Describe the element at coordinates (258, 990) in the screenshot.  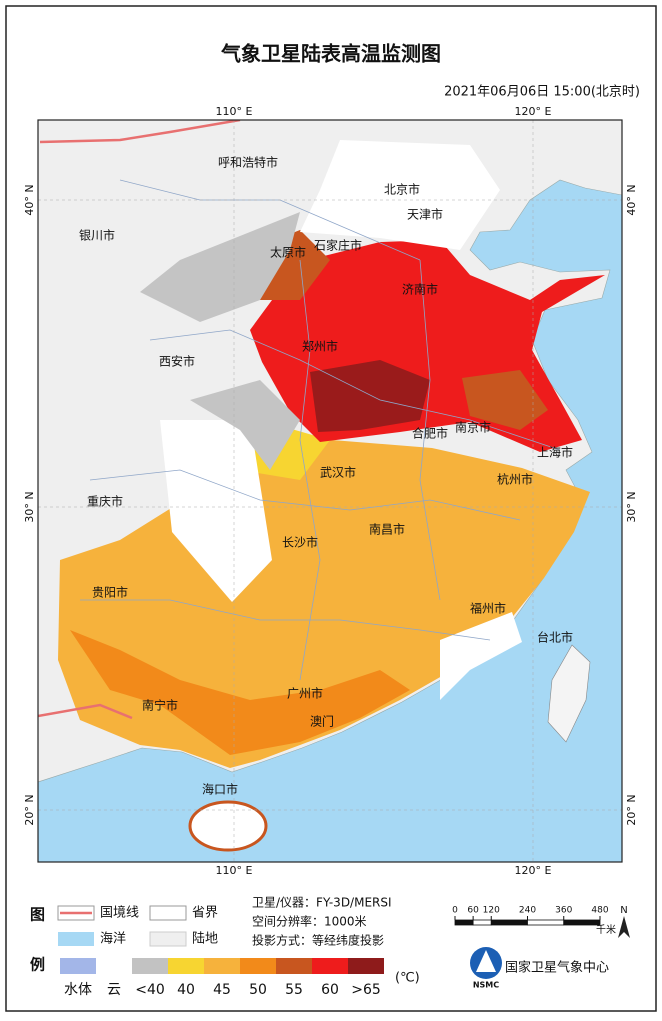
I see `class-label: 50` at that location.